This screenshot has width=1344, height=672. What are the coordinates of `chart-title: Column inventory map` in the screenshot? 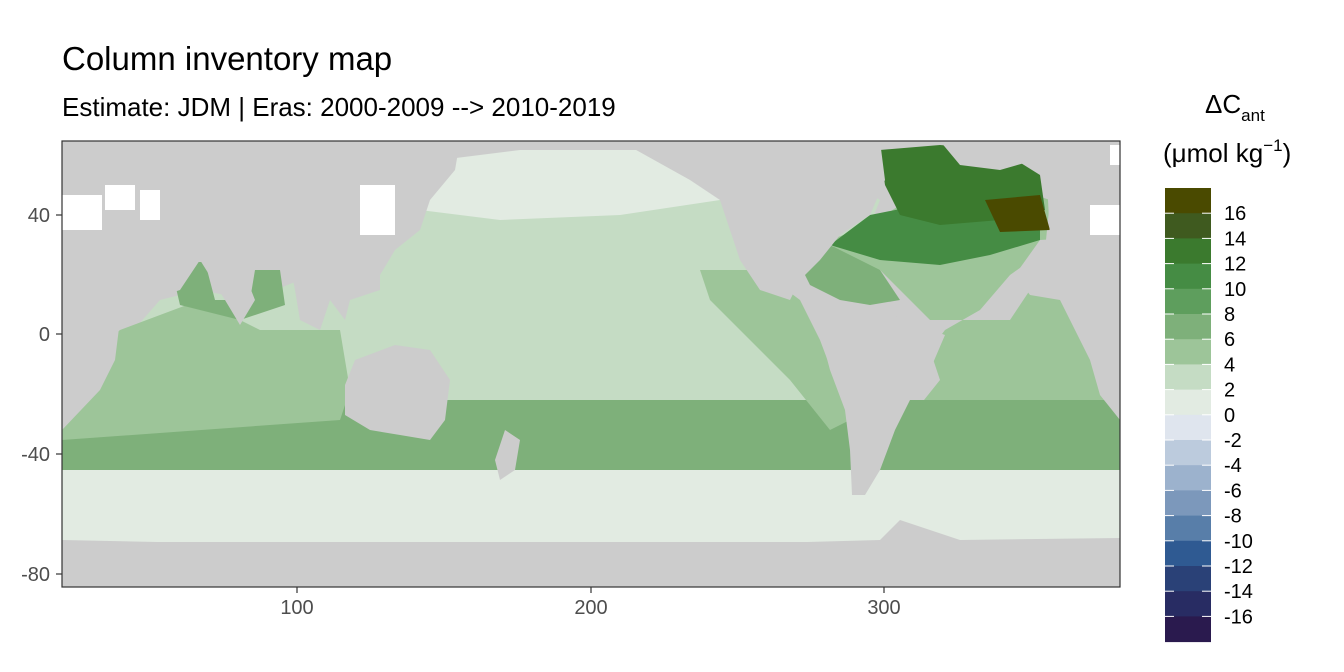 It's located at (227, 58).